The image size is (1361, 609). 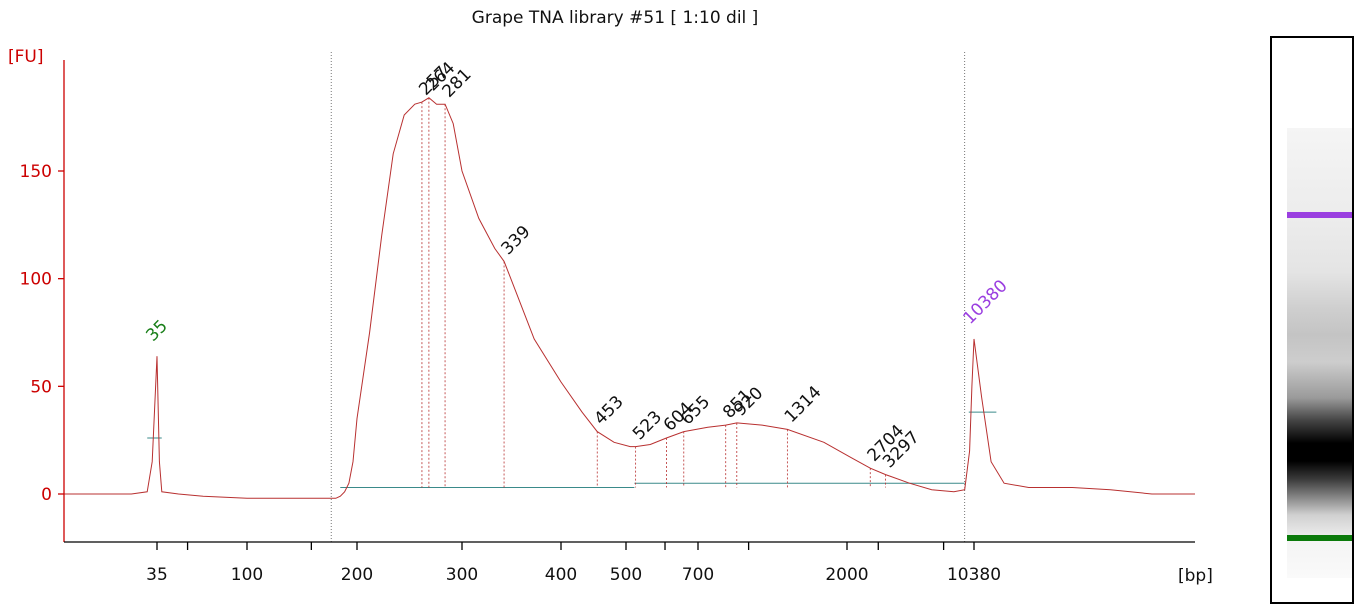 What do you see at coordinates (573, 563) in the screenshot?
I see `x-ticks: 35 100 200 300 400 500 700 2000 10380` at bounding box center [573, 563].